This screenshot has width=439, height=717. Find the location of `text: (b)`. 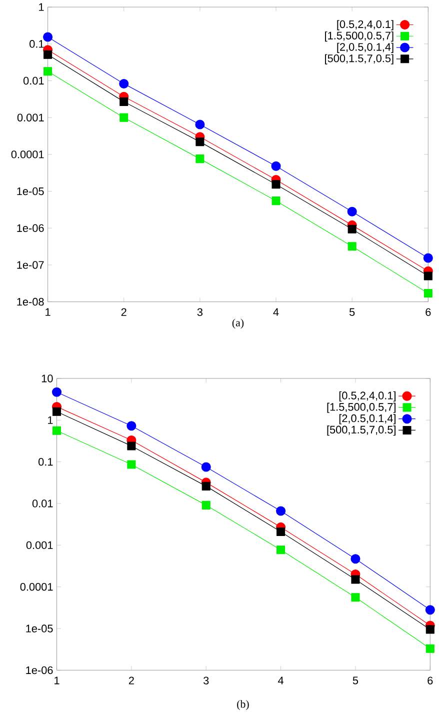

text: (b) is located at coordinates (243, 705).